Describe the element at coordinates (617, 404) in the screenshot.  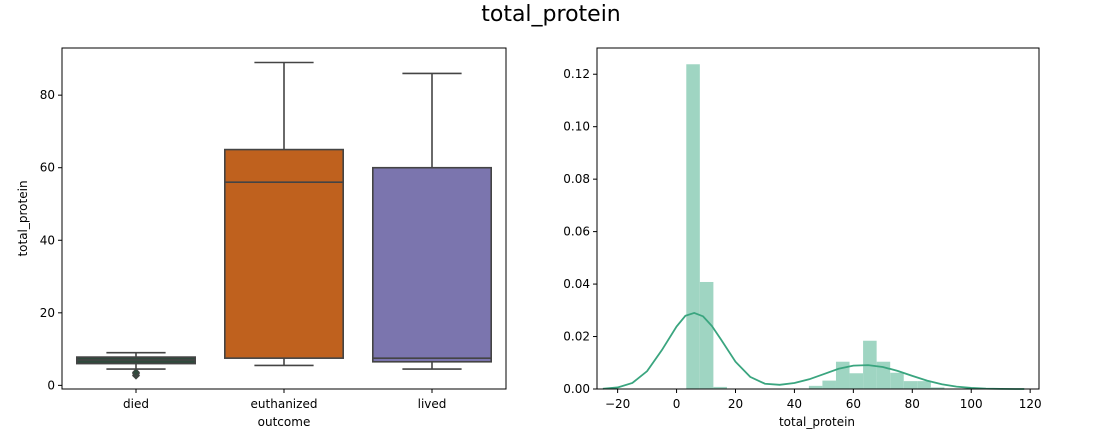
I see `x-tick-label: −20` at that location.